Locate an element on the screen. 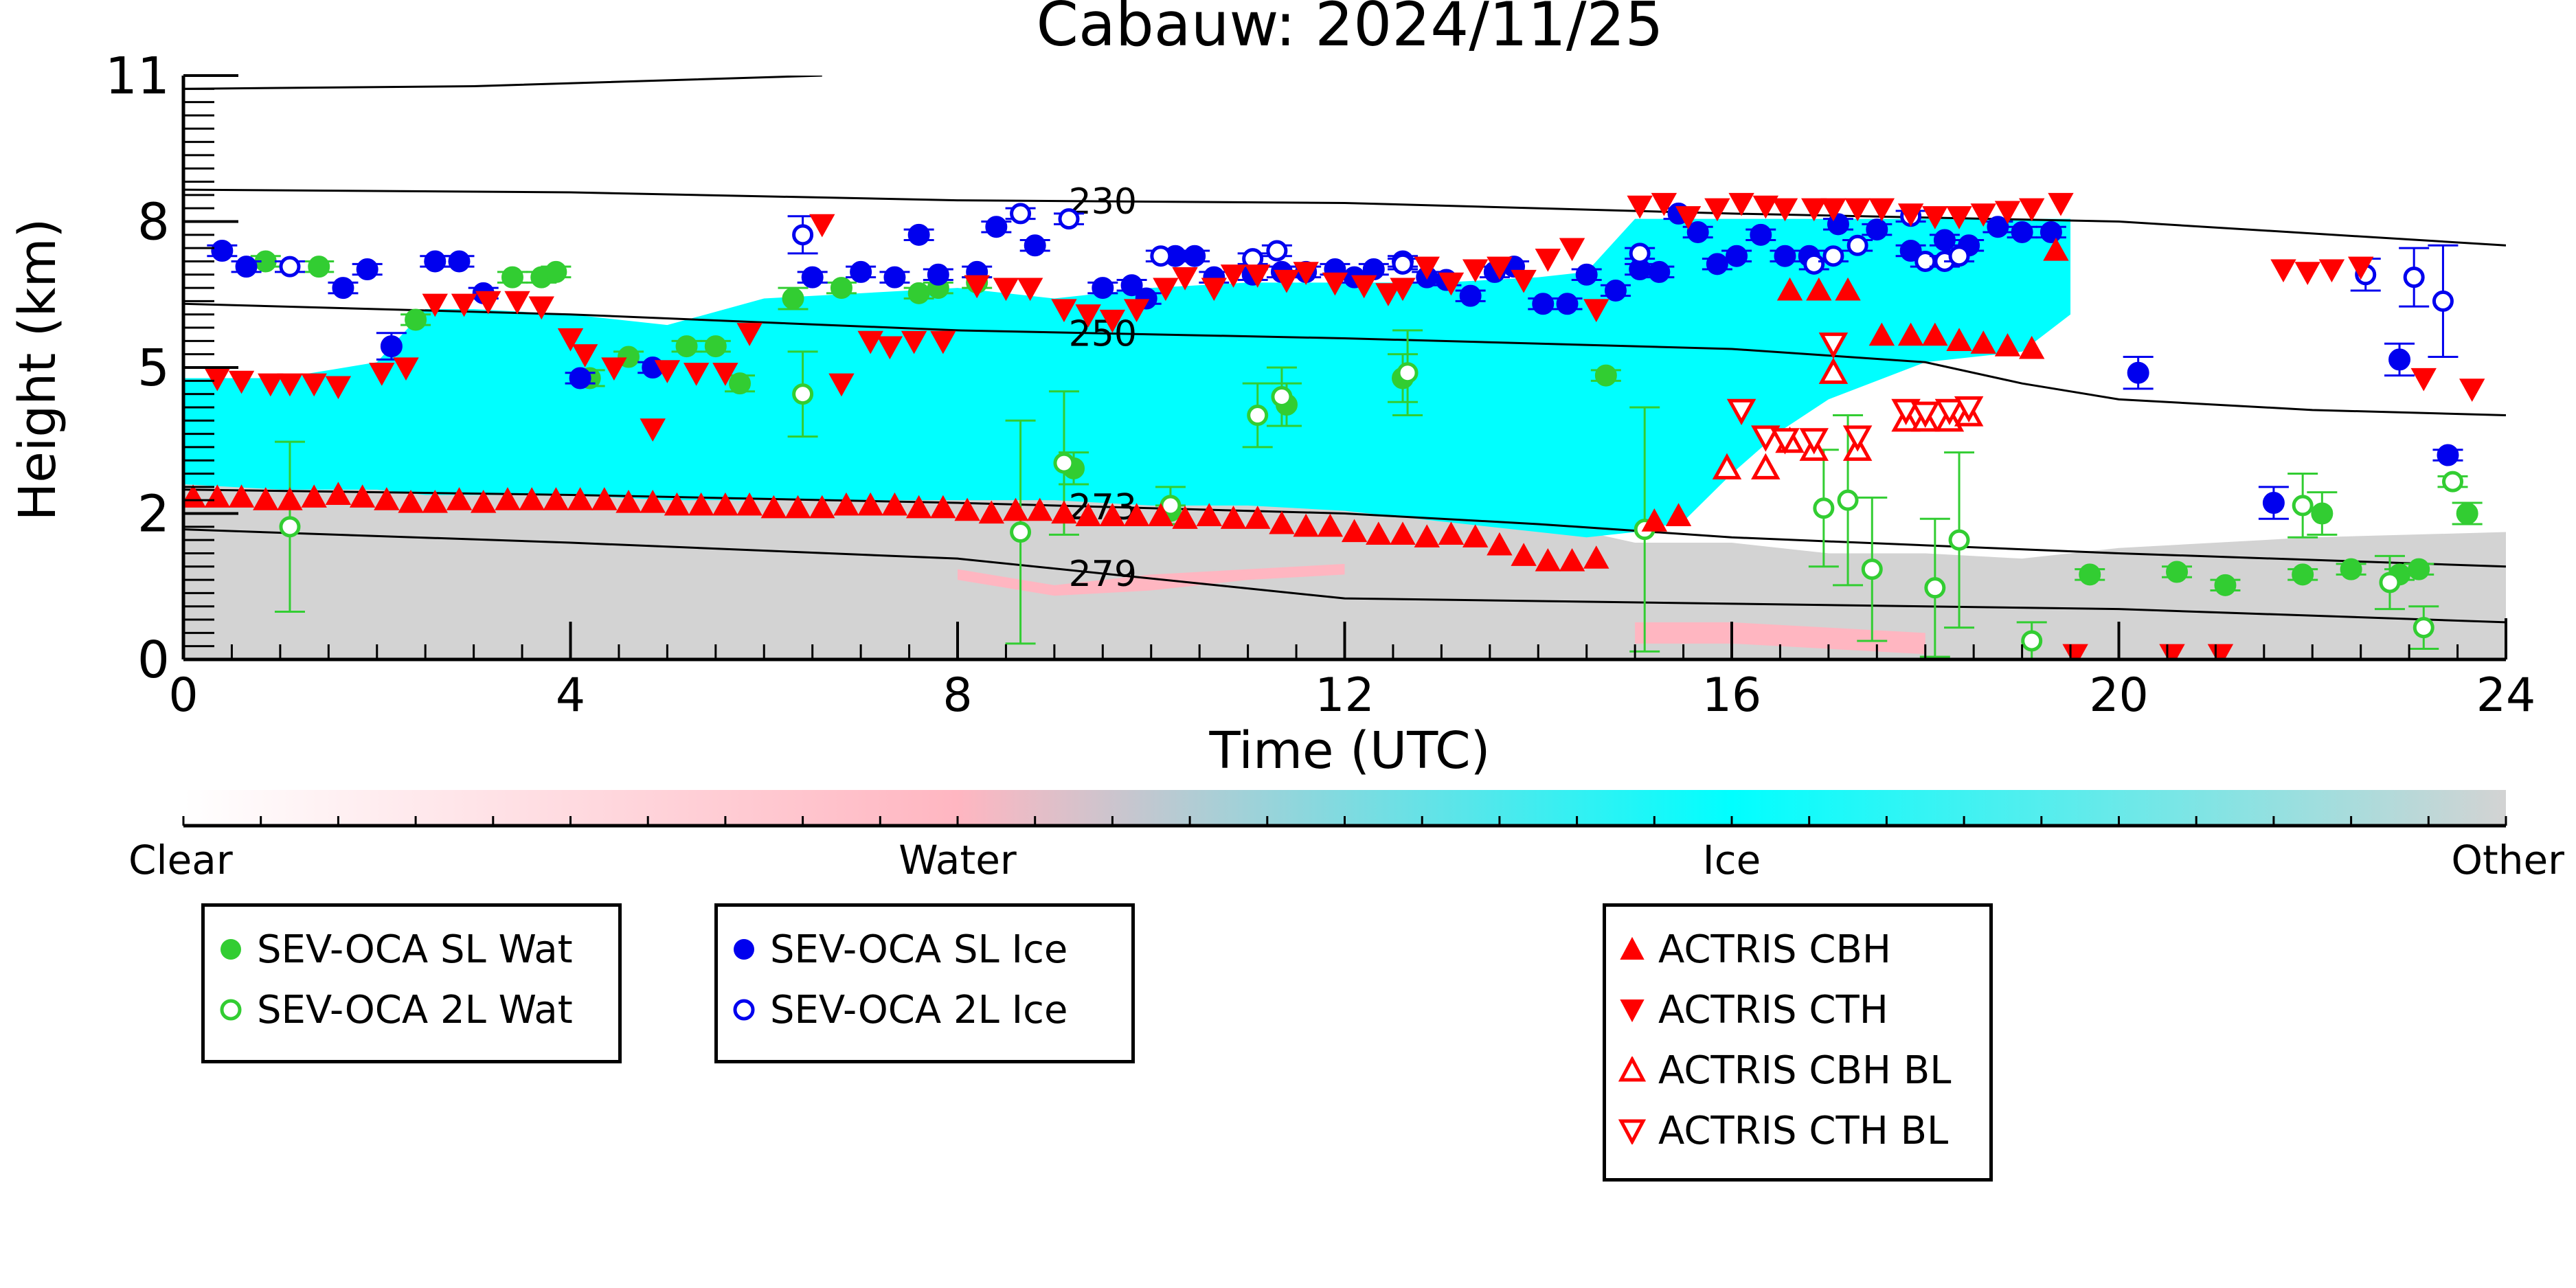 The image size is (2576, 1288). legend-entry-label: ACTRIS CTH BL is located at coordinates (1803, 1130).